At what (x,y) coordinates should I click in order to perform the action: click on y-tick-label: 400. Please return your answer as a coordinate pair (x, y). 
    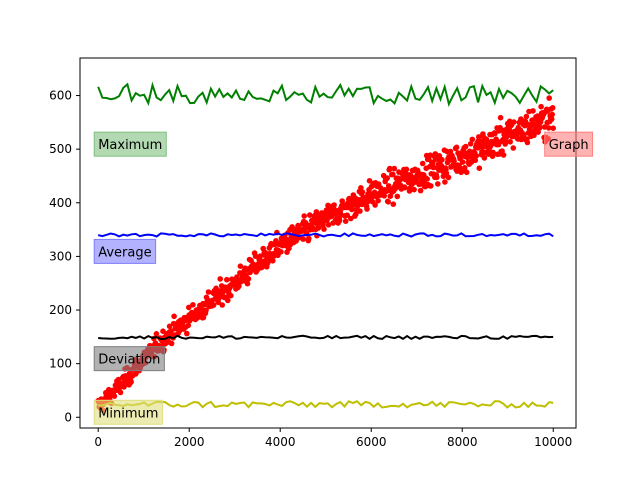
    Looking at the image, I should click on (60, 203).